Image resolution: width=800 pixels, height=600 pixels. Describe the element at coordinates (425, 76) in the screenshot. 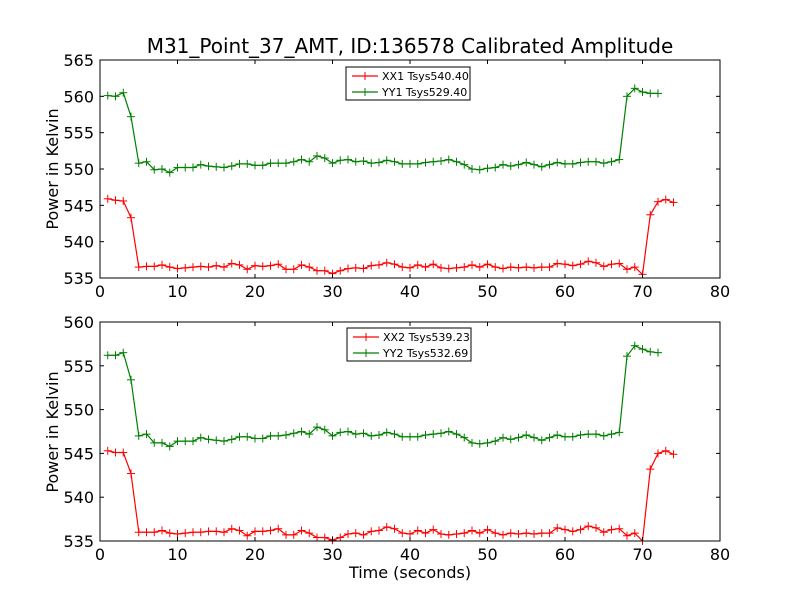

I see `legend-entry-label: XX1 Tsys540.40` at that location.